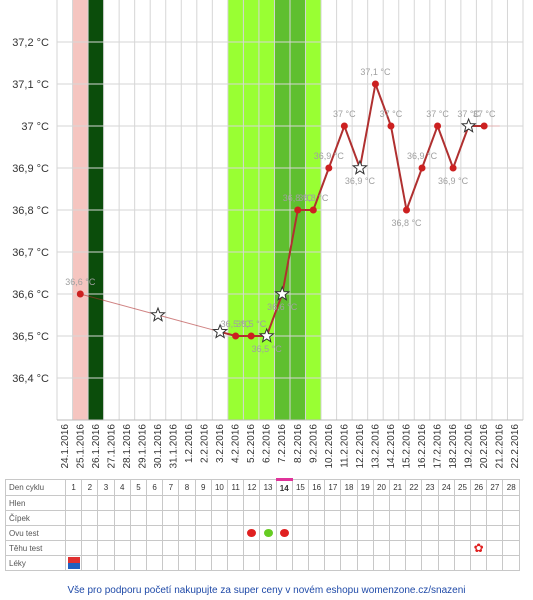 The image size is (533, 600). What do you see at coordinates (479, 487) in the screenshot?
I see `day-cell: 26` at bounding box center [479, 487].